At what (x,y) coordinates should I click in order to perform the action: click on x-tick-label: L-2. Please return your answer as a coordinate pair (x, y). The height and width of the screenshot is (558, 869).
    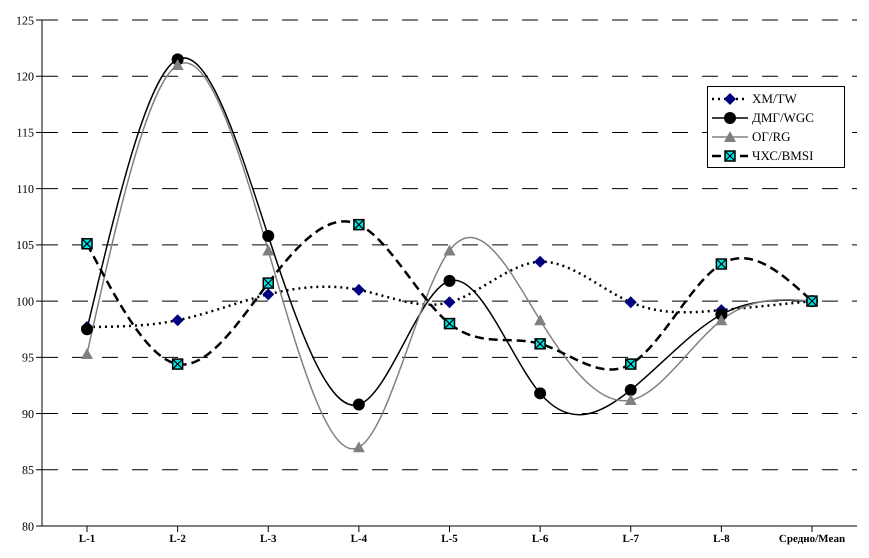
    Looking at the image, I should click on (177, 538).